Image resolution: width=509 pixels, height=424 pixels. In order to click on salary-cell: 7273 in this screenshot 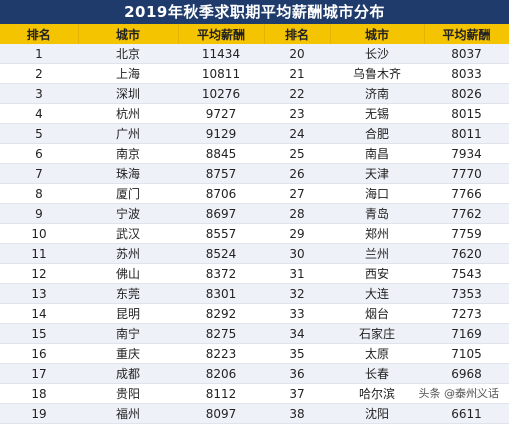, I will do `click(466, 313)`.